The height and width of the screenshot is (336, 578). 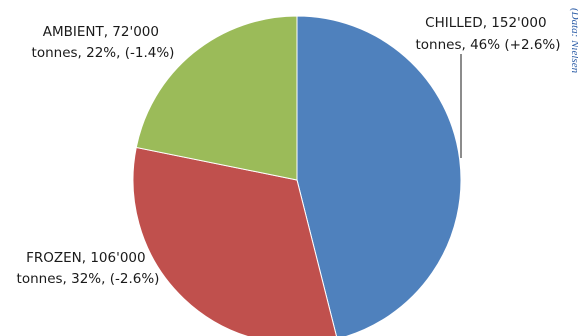 I want to click on chilled-label-line2: tonnes, 46% (+2.6%), so click(x=487, y=45).